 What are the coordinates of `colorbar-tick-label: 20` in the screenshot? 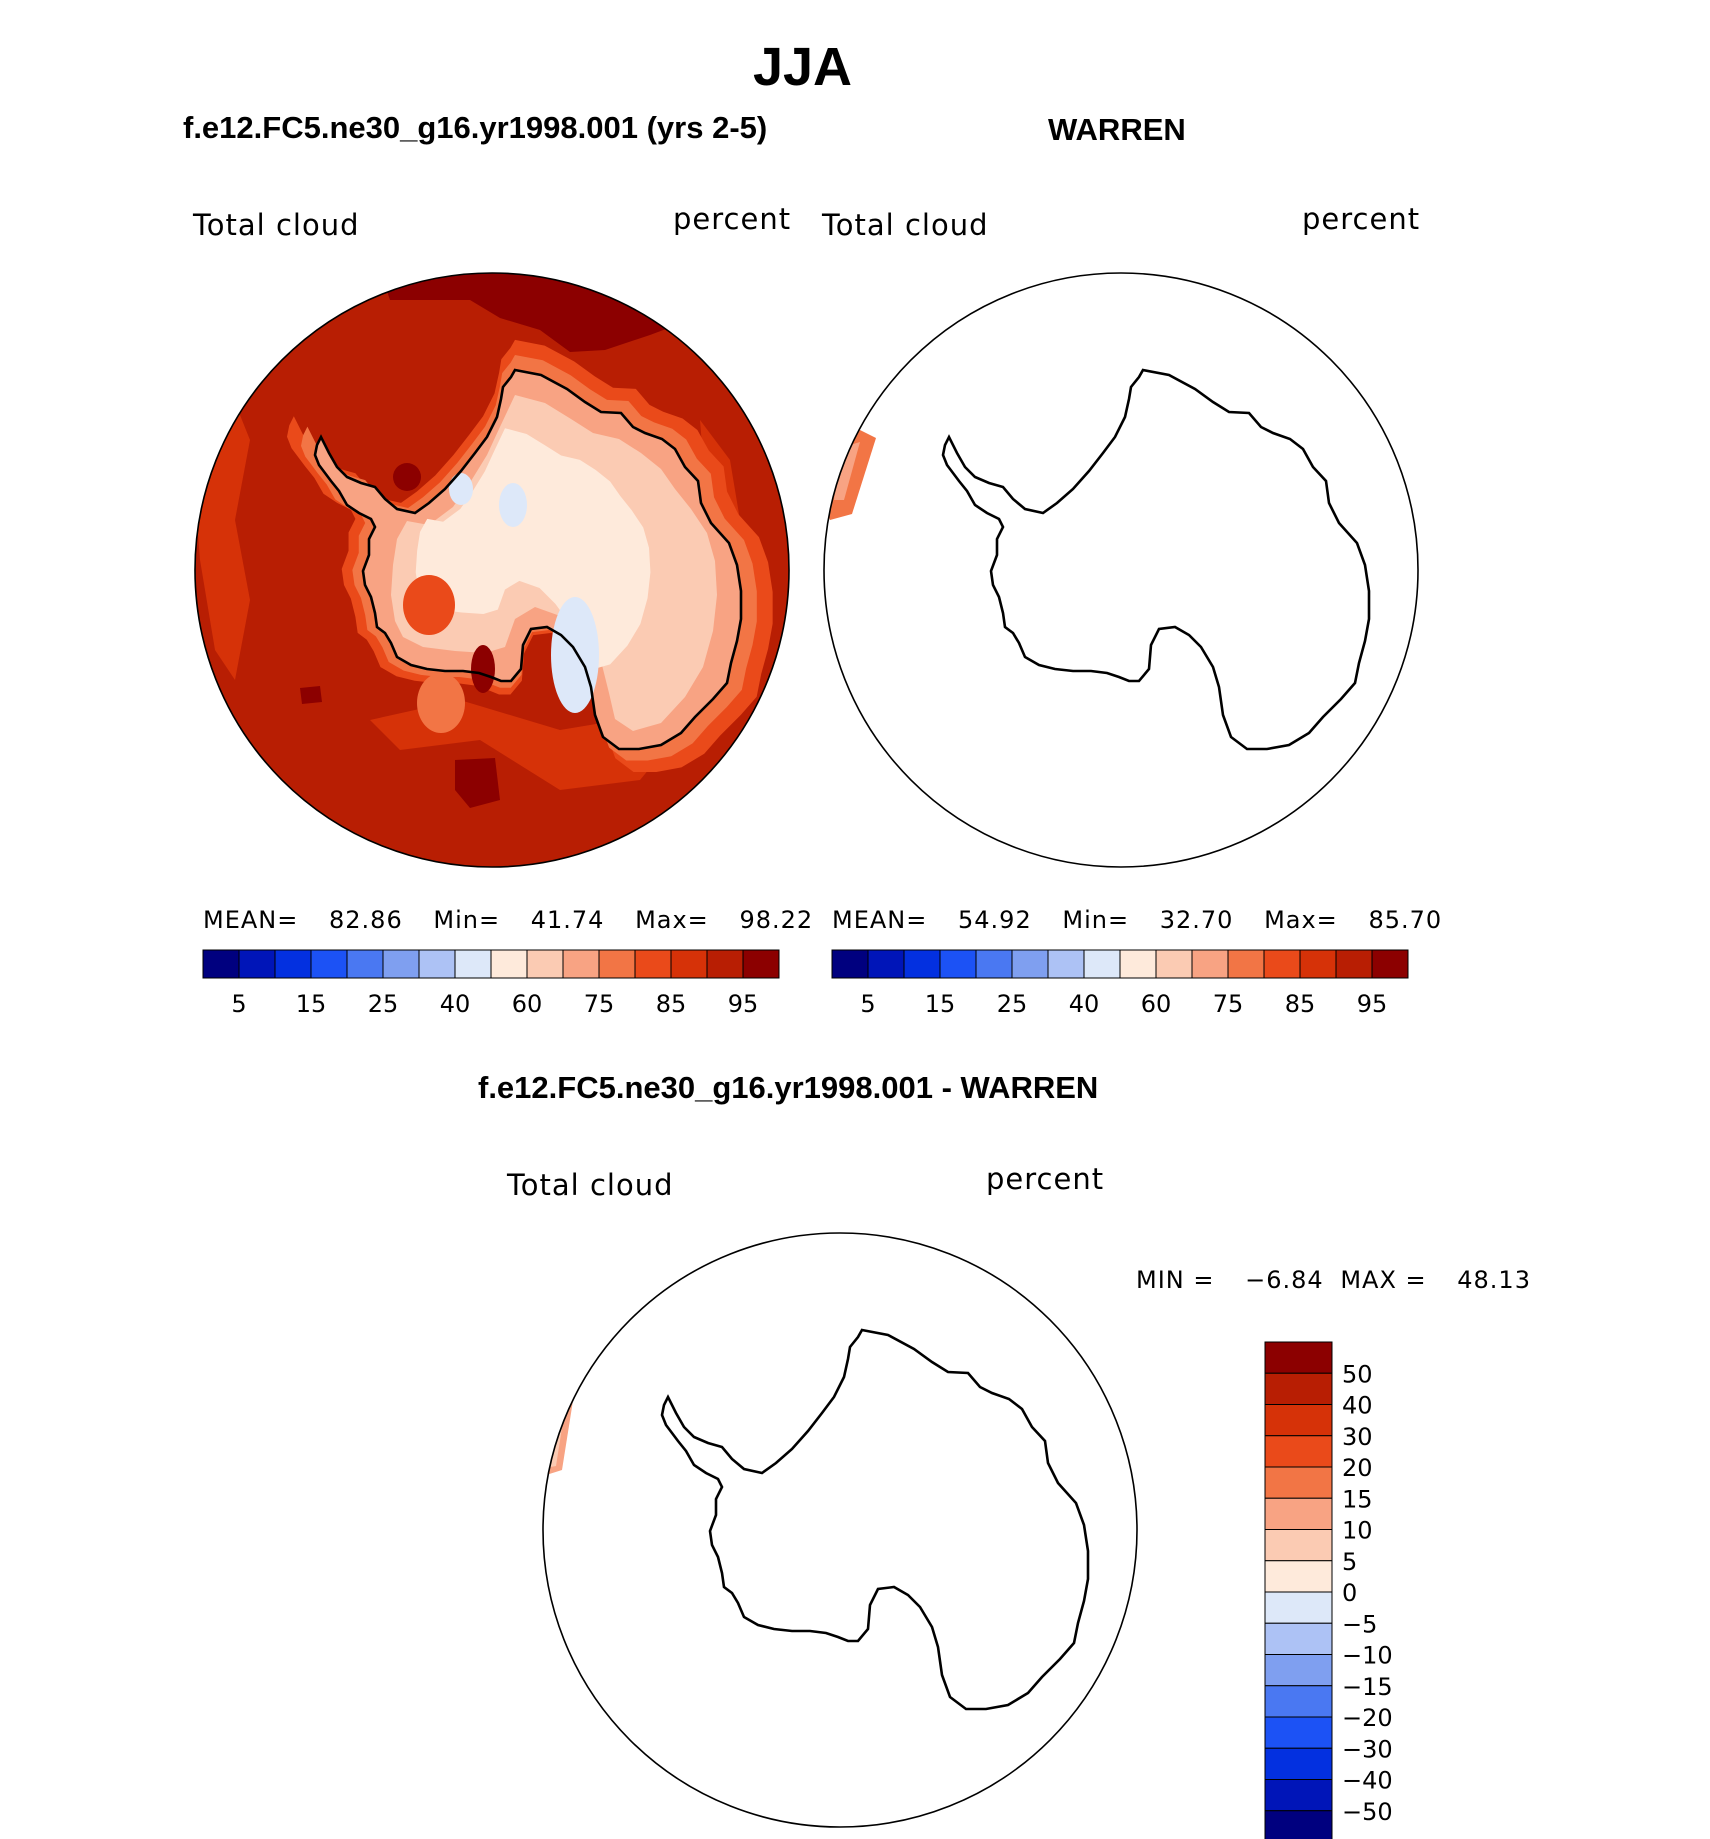 It's located at (1357, 1468).